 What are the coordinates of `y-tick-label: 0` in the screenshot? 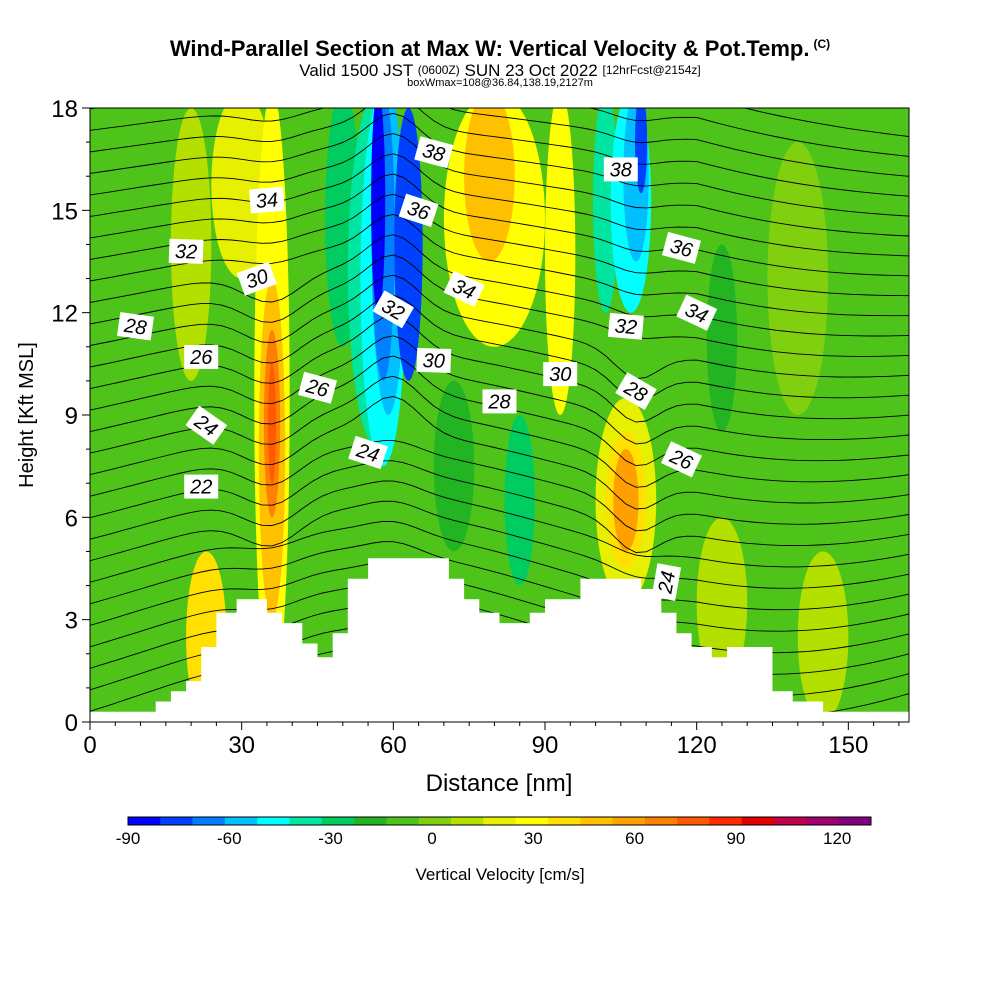 It's located at (71, 723).